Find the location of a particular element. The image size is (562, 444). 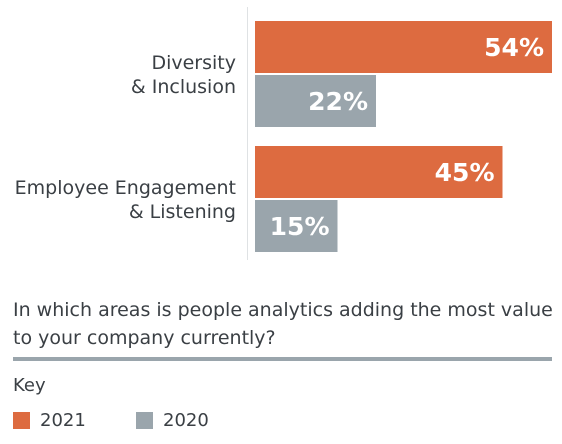

divider is located at coordinates (282, 359).